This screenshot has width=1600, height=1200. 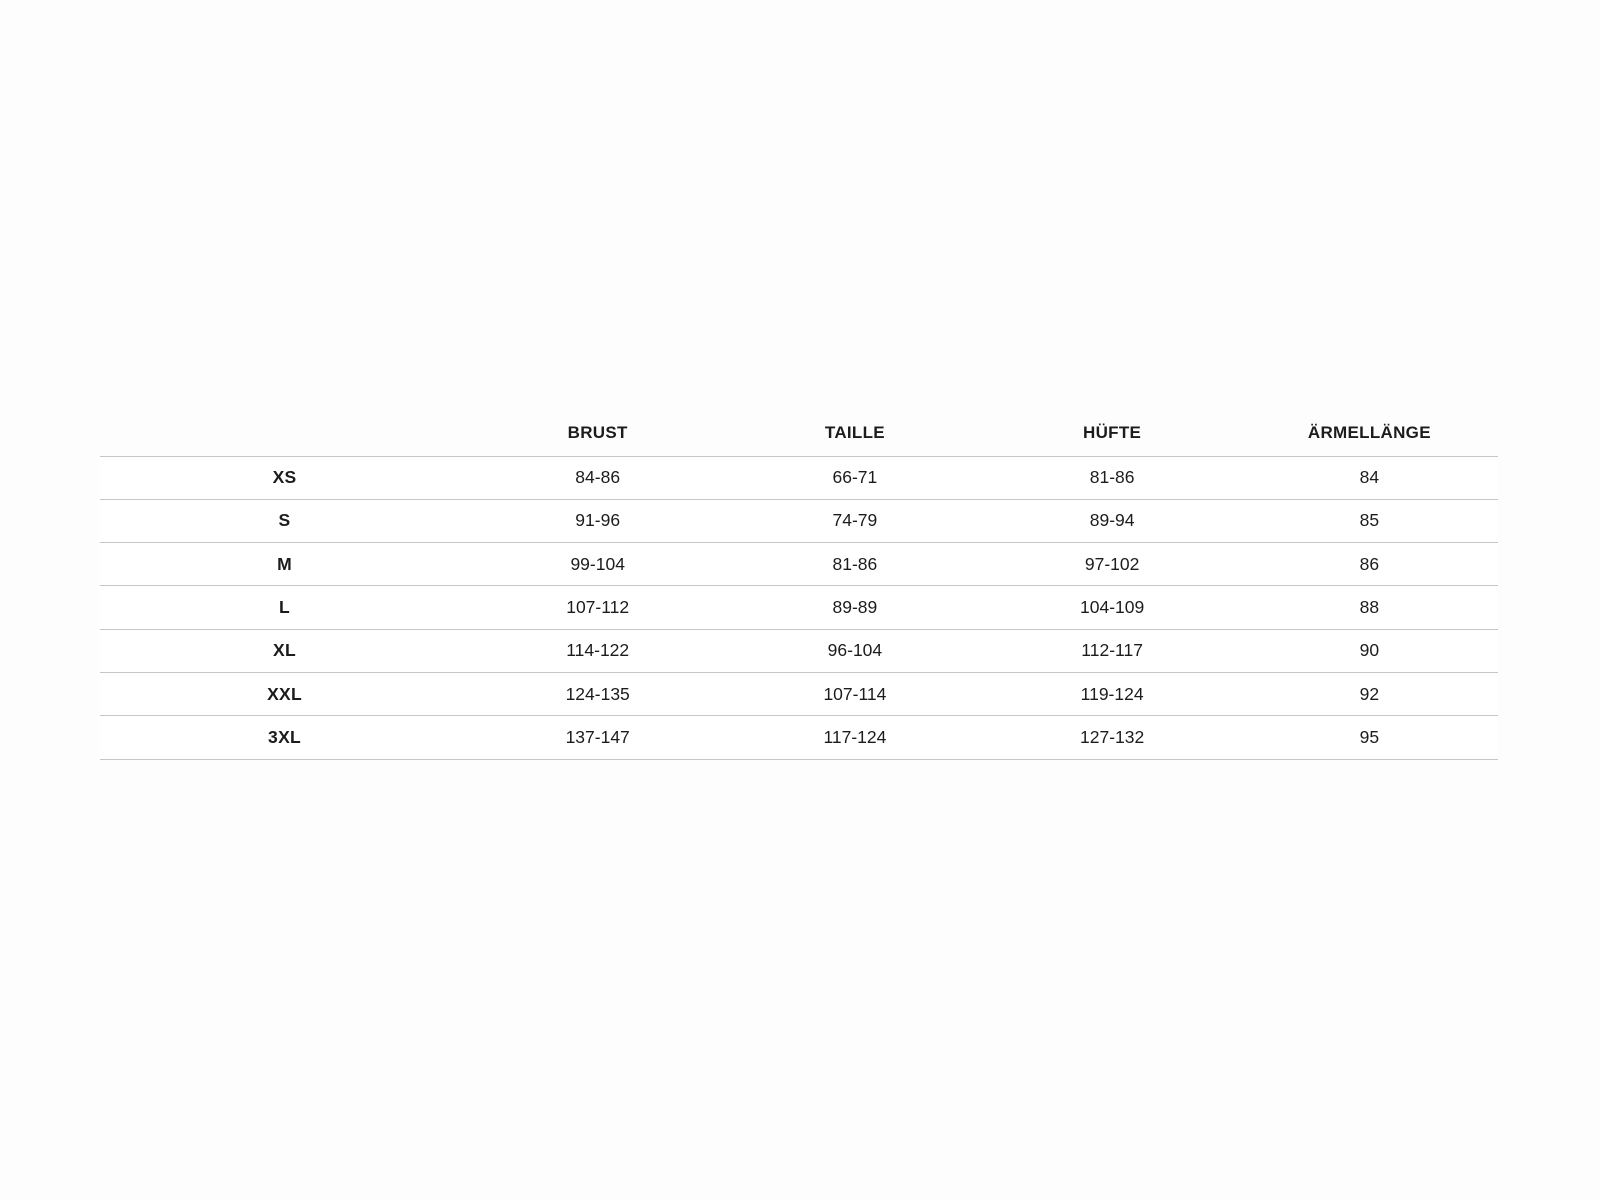 I want to click on size-label: S, so click(x=284, y=520).